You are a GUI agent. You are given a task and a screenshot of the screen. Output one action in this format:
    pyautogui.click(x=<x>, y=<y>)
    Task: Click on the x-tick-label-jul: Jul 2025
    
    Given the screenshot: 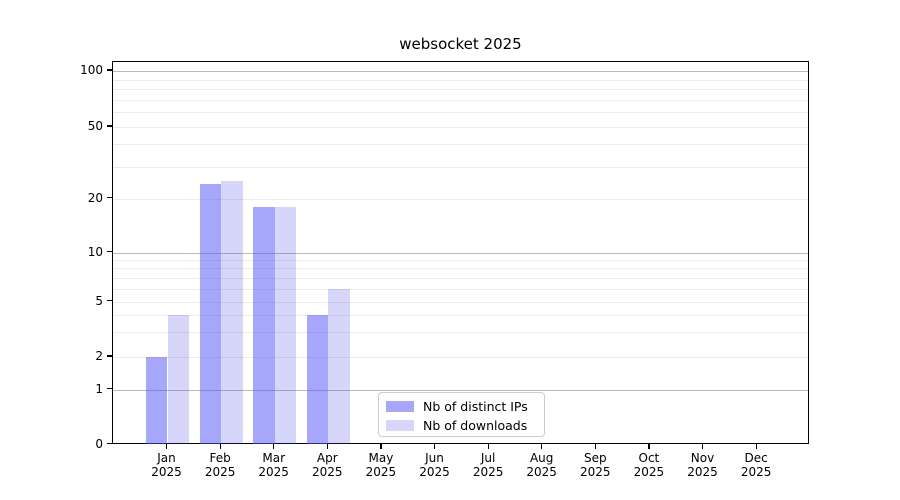 What is the action you would take?
    pyautogui.click(x=488, y=465)
    